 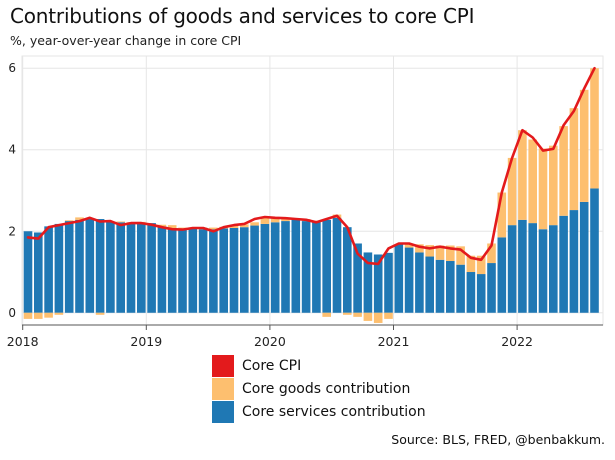 What do you see at coordinates (272, 366) in the screenshot?
I see `legend-label-core-cpi: Core CPI` at bounding box center [272, 366].